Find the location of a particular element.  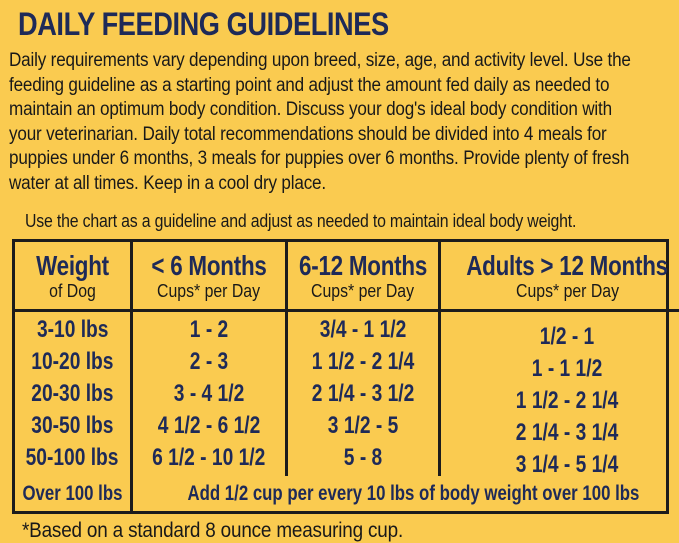

cups-value: 3 1/4 - 5 1/4 is located at coordinates (567, 464).